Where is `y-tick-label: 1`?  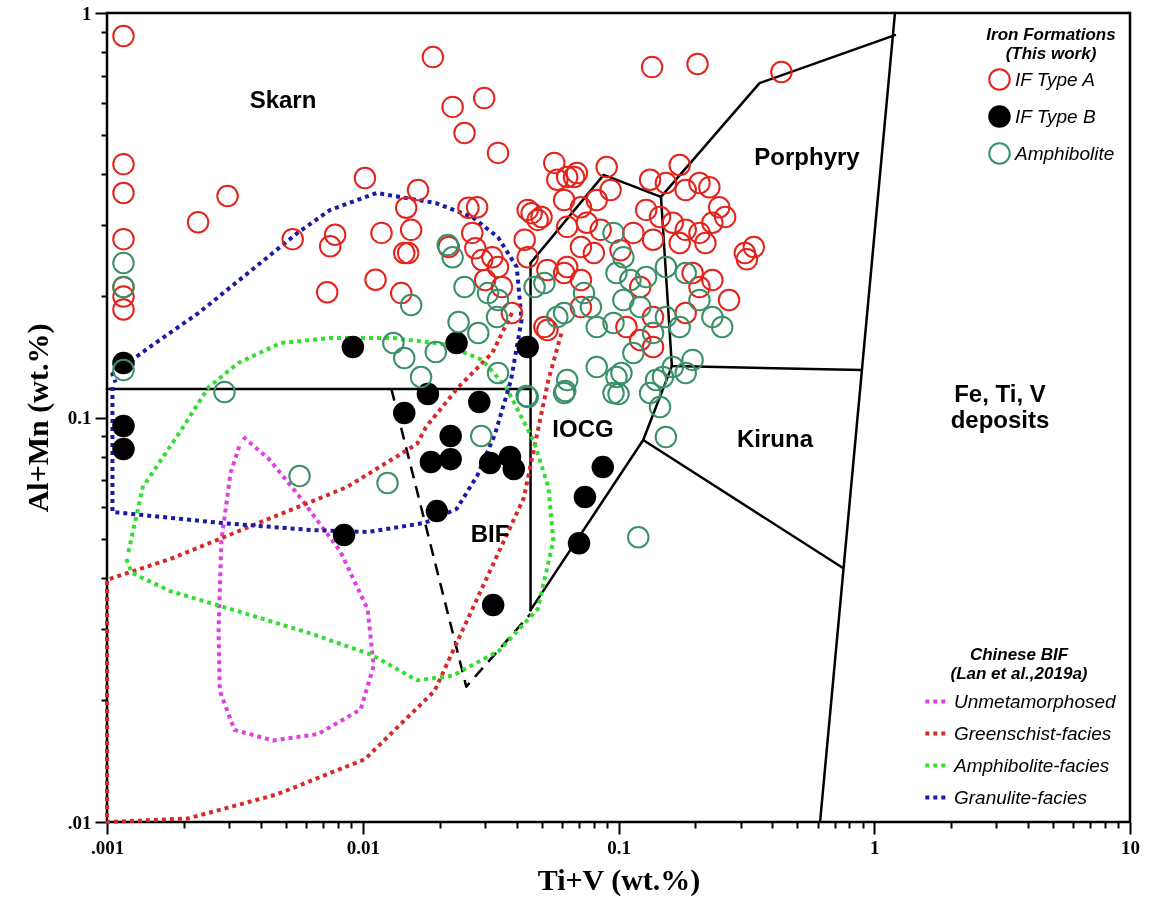
y-tick-label: 1 is located at coordinates (87, 13).